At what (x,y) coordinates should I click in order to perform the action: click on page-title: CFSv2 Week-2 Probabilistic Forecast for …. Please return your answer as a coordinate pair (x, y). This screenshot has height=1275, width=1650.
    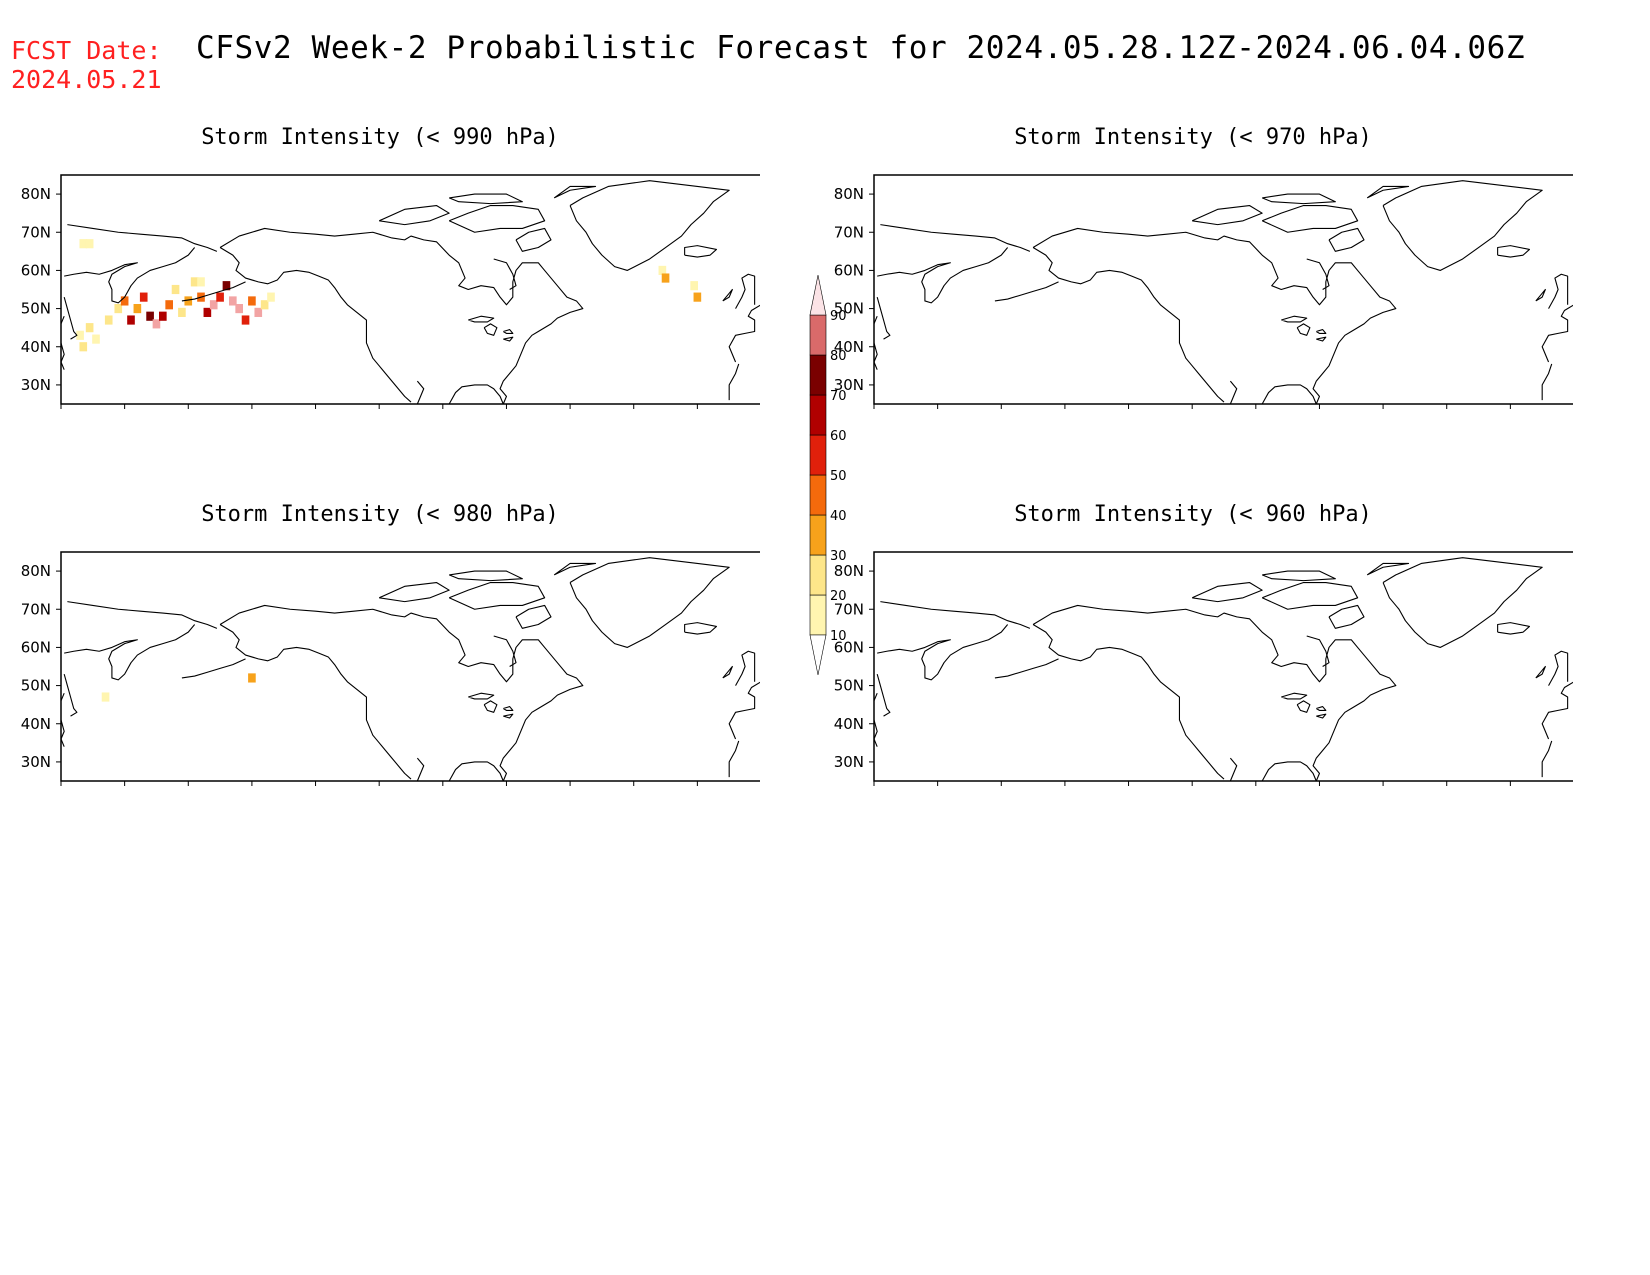
    Looking at the image, I should click on (861, 48).